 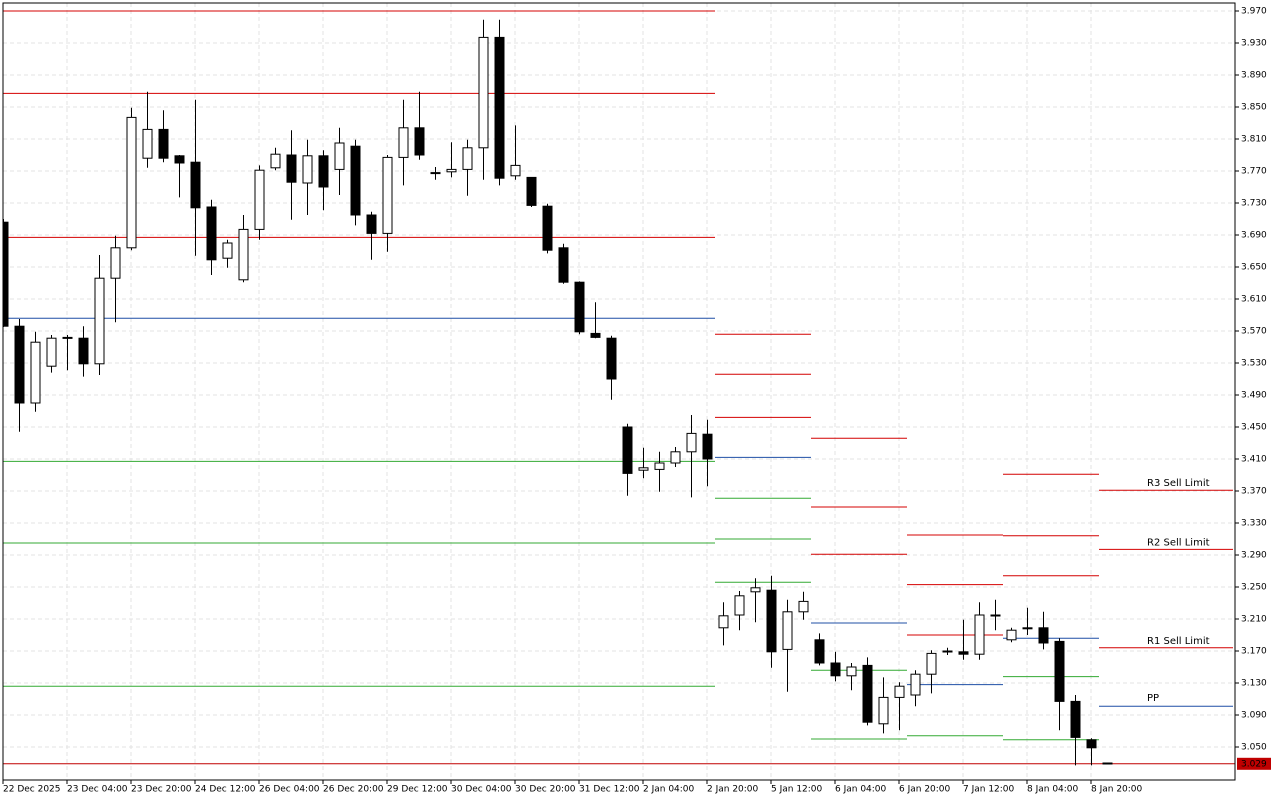 I want to click on x-tick-label: 6 Jan 20:00, so click(x=925, y=790).